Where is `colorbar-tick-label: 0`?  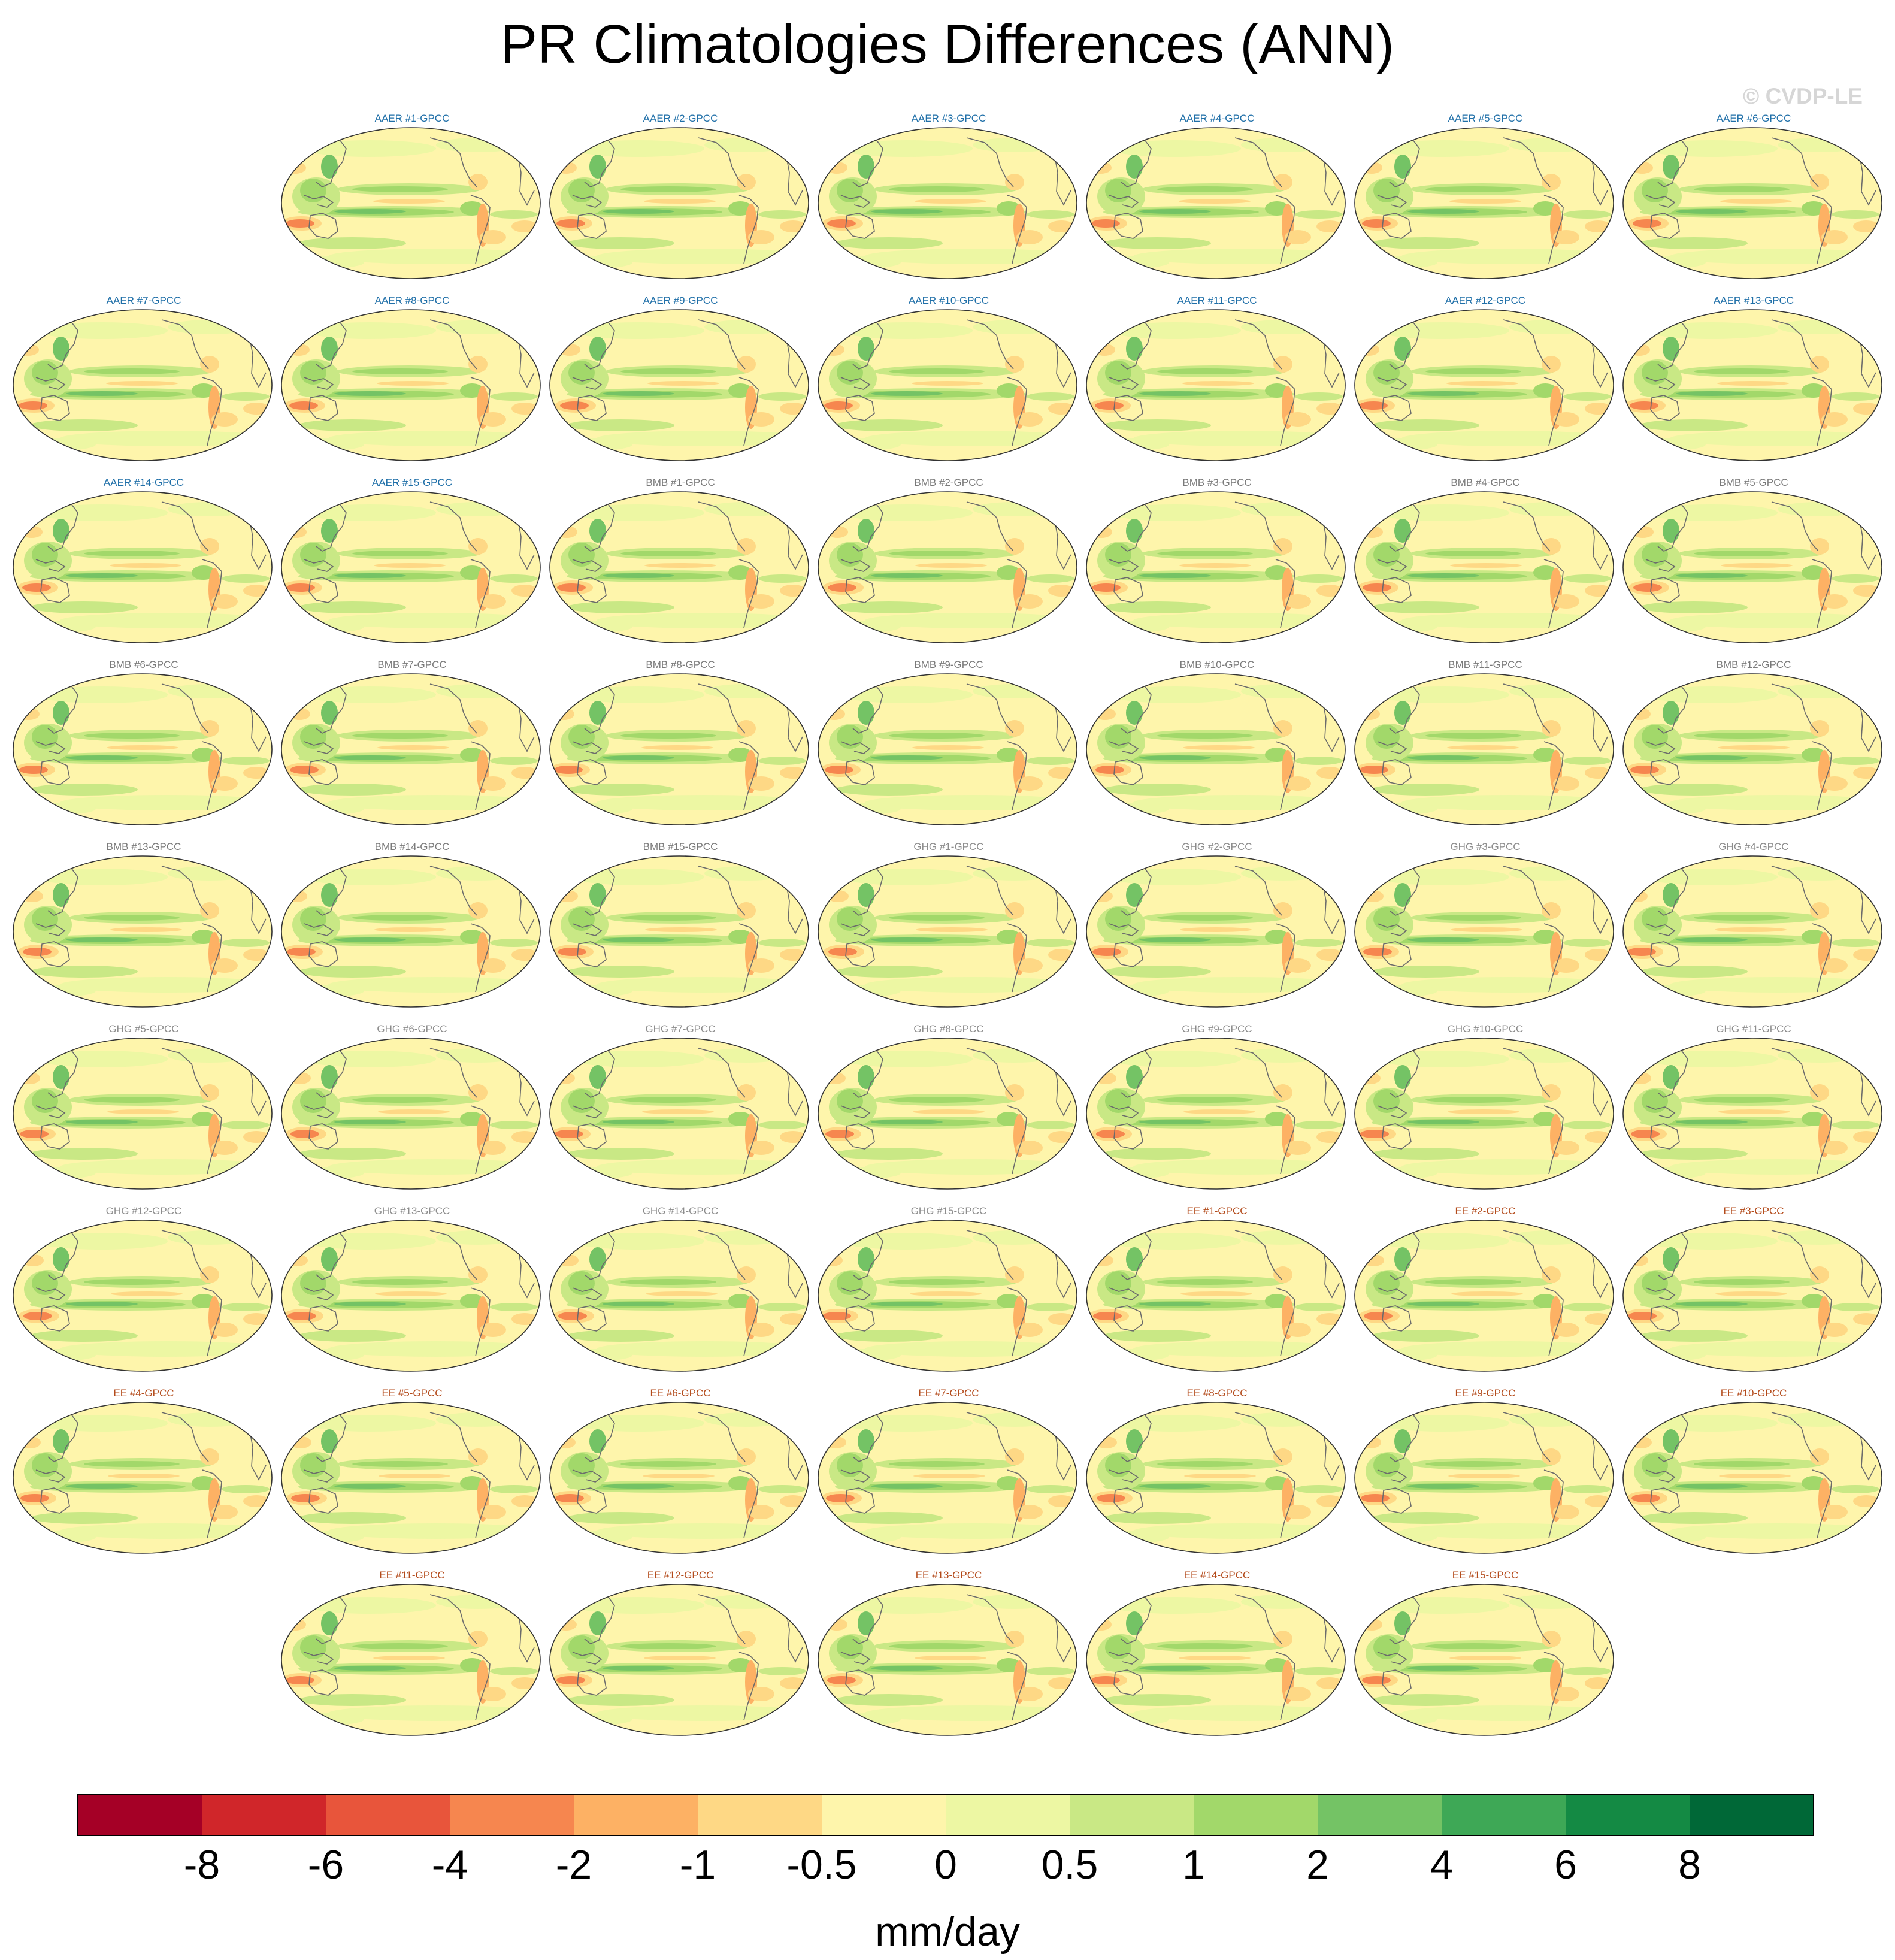 colorbar-tick-label: 0 is located at coordinates (945, 1865).